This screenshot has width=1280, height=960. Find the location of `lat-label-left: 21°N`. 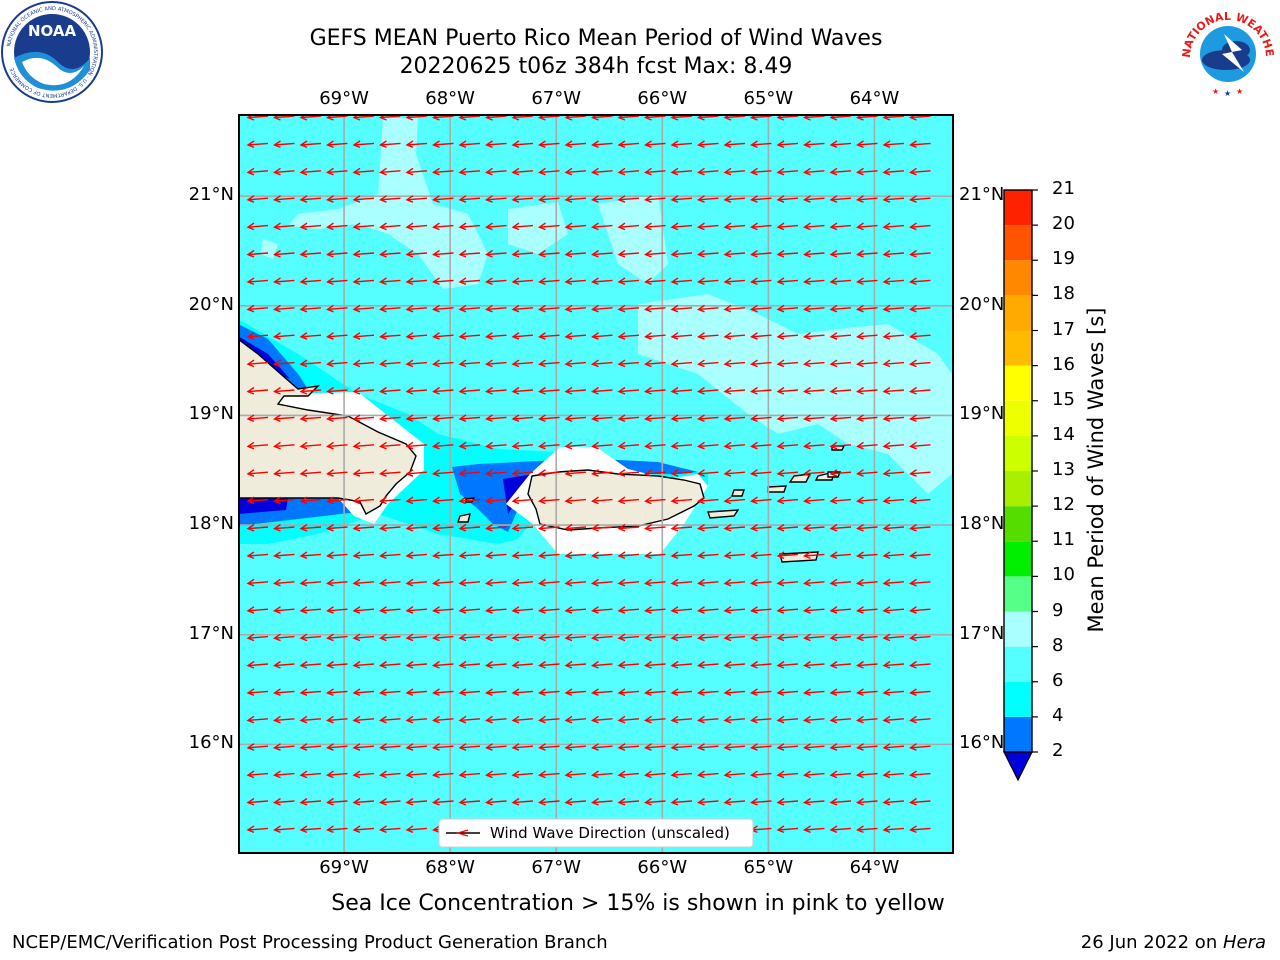

lat-label-left: 21°N is located at coordinates (211, 195).